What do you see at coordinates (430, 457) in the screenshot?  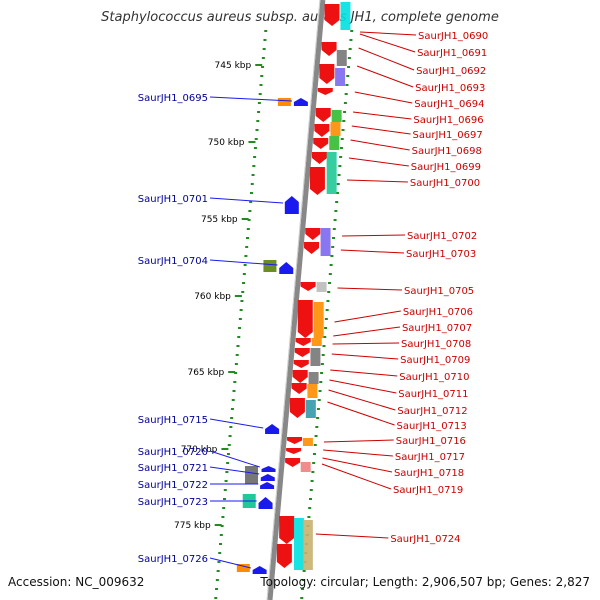 I see `right-gene-label: SaurJH1_0717` at bounding box center [430, 457].